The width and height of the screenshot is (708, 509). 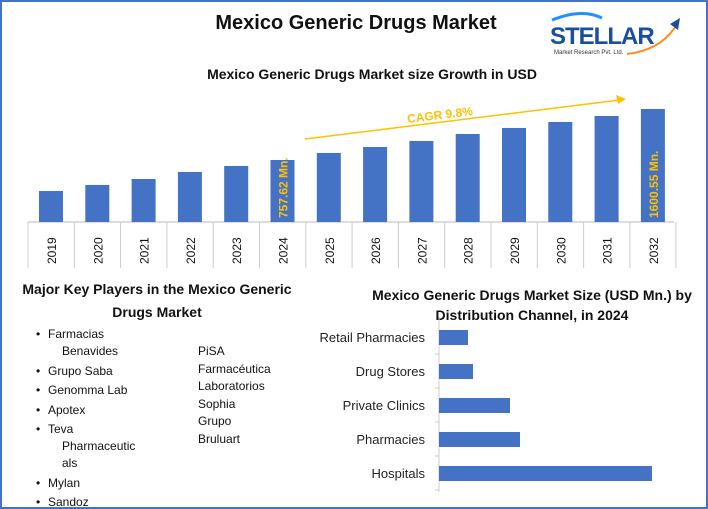 What do you see at coordinates (602, 36) in the screenshot?
I see `svg-text: STELLAR` at bounding box center [602, 36].